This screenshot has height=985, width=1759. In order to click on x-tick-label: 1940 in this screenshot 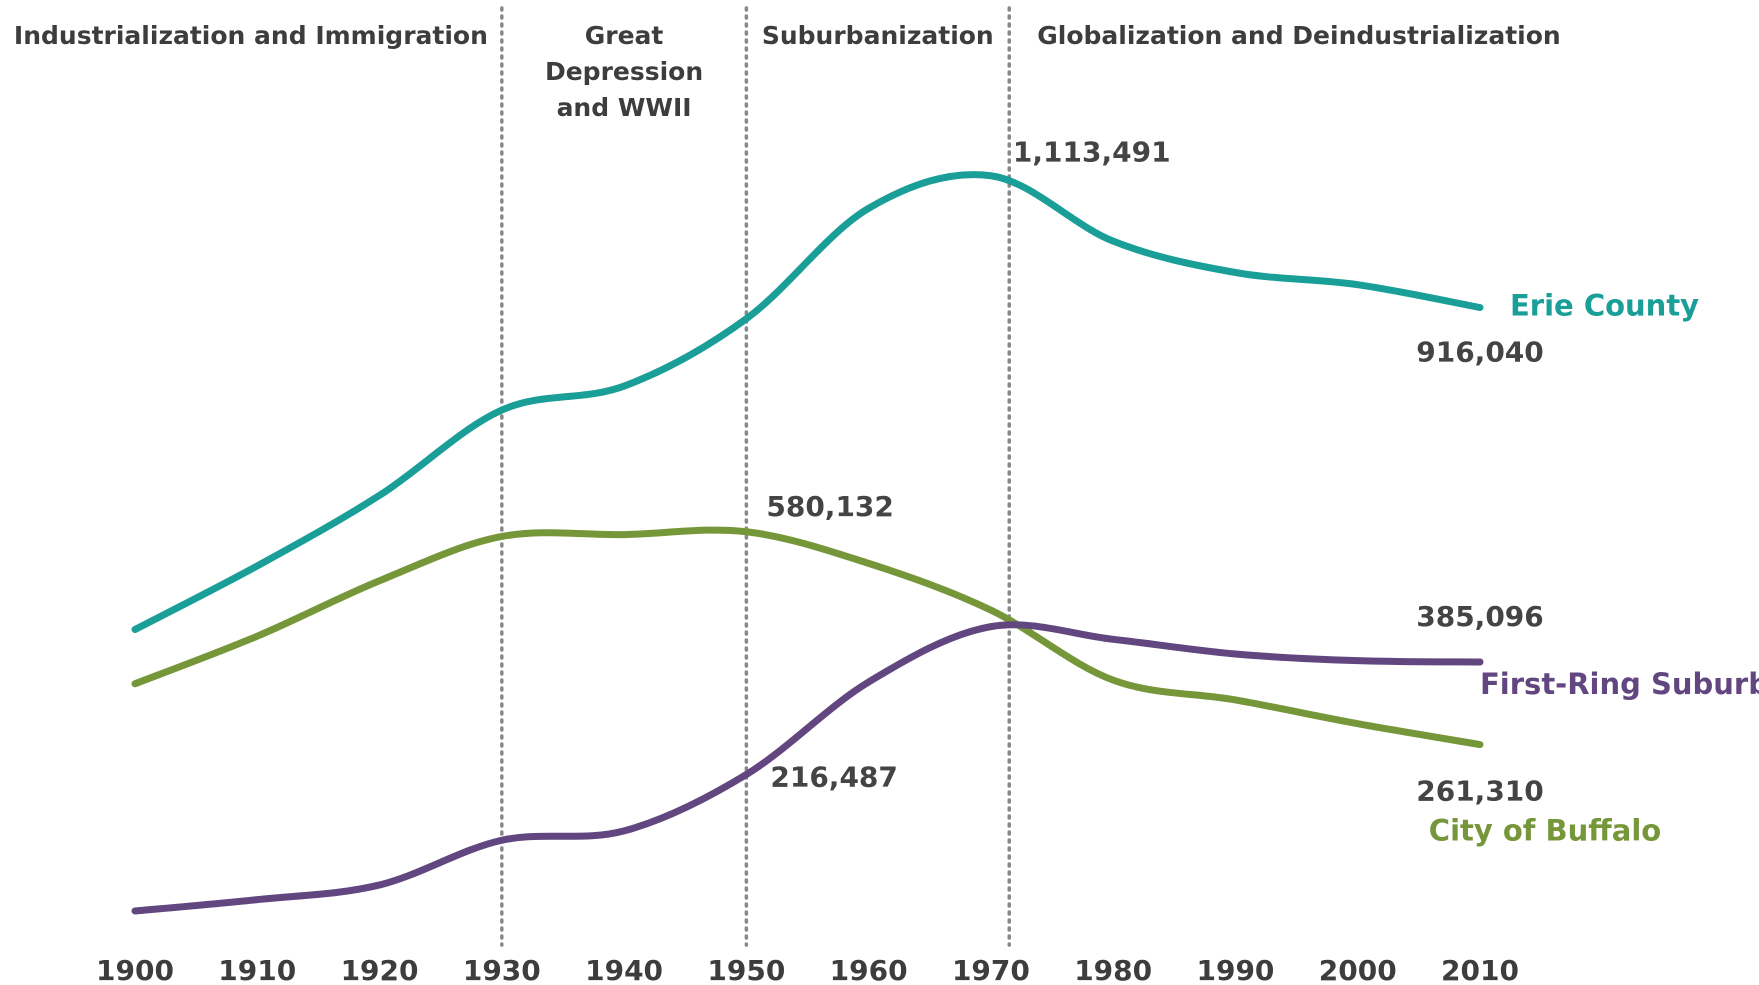, I will do `click(624, 969)`.